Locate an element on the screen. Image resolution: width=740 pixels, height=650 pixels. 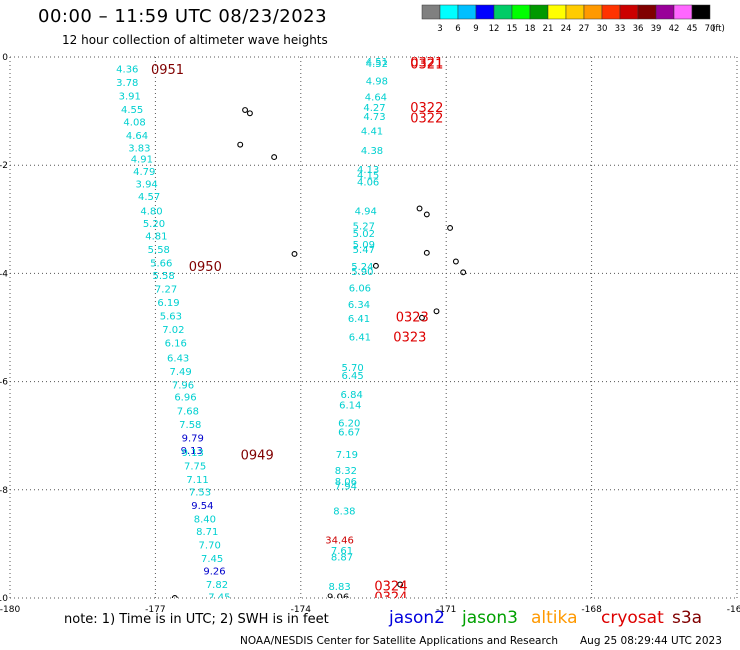
wave-height-label: 7.68 is located at coordinates (188, 411).